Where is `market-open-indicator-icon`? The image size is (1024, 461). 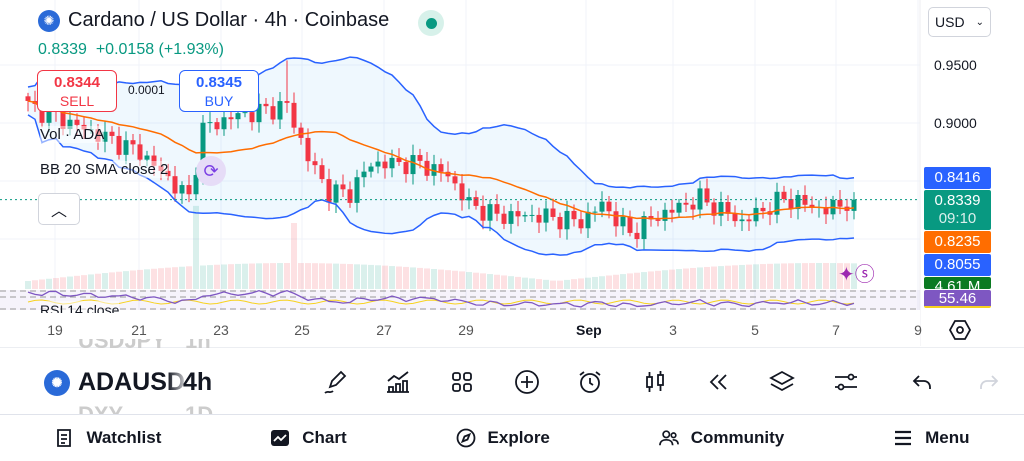 market-open-indicator-icon is located at coordinates (431, 23).